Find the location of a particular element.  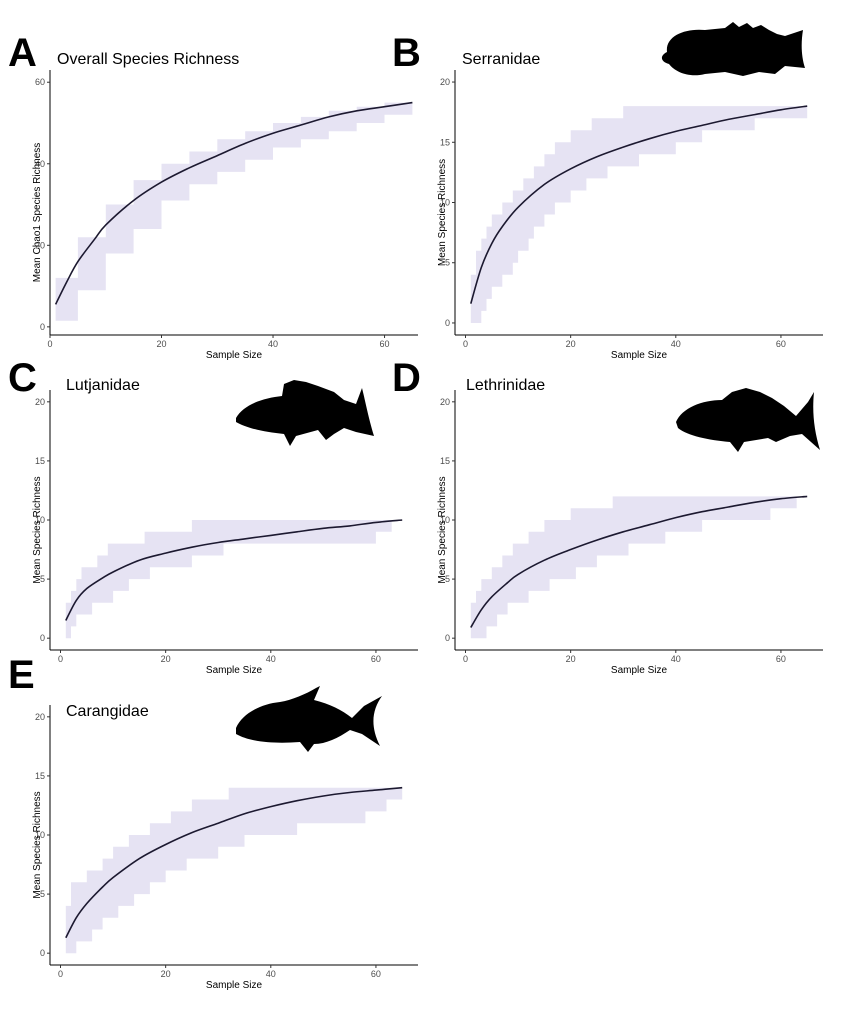

panel-title: Carangidae is located at coordinates (107, 711).